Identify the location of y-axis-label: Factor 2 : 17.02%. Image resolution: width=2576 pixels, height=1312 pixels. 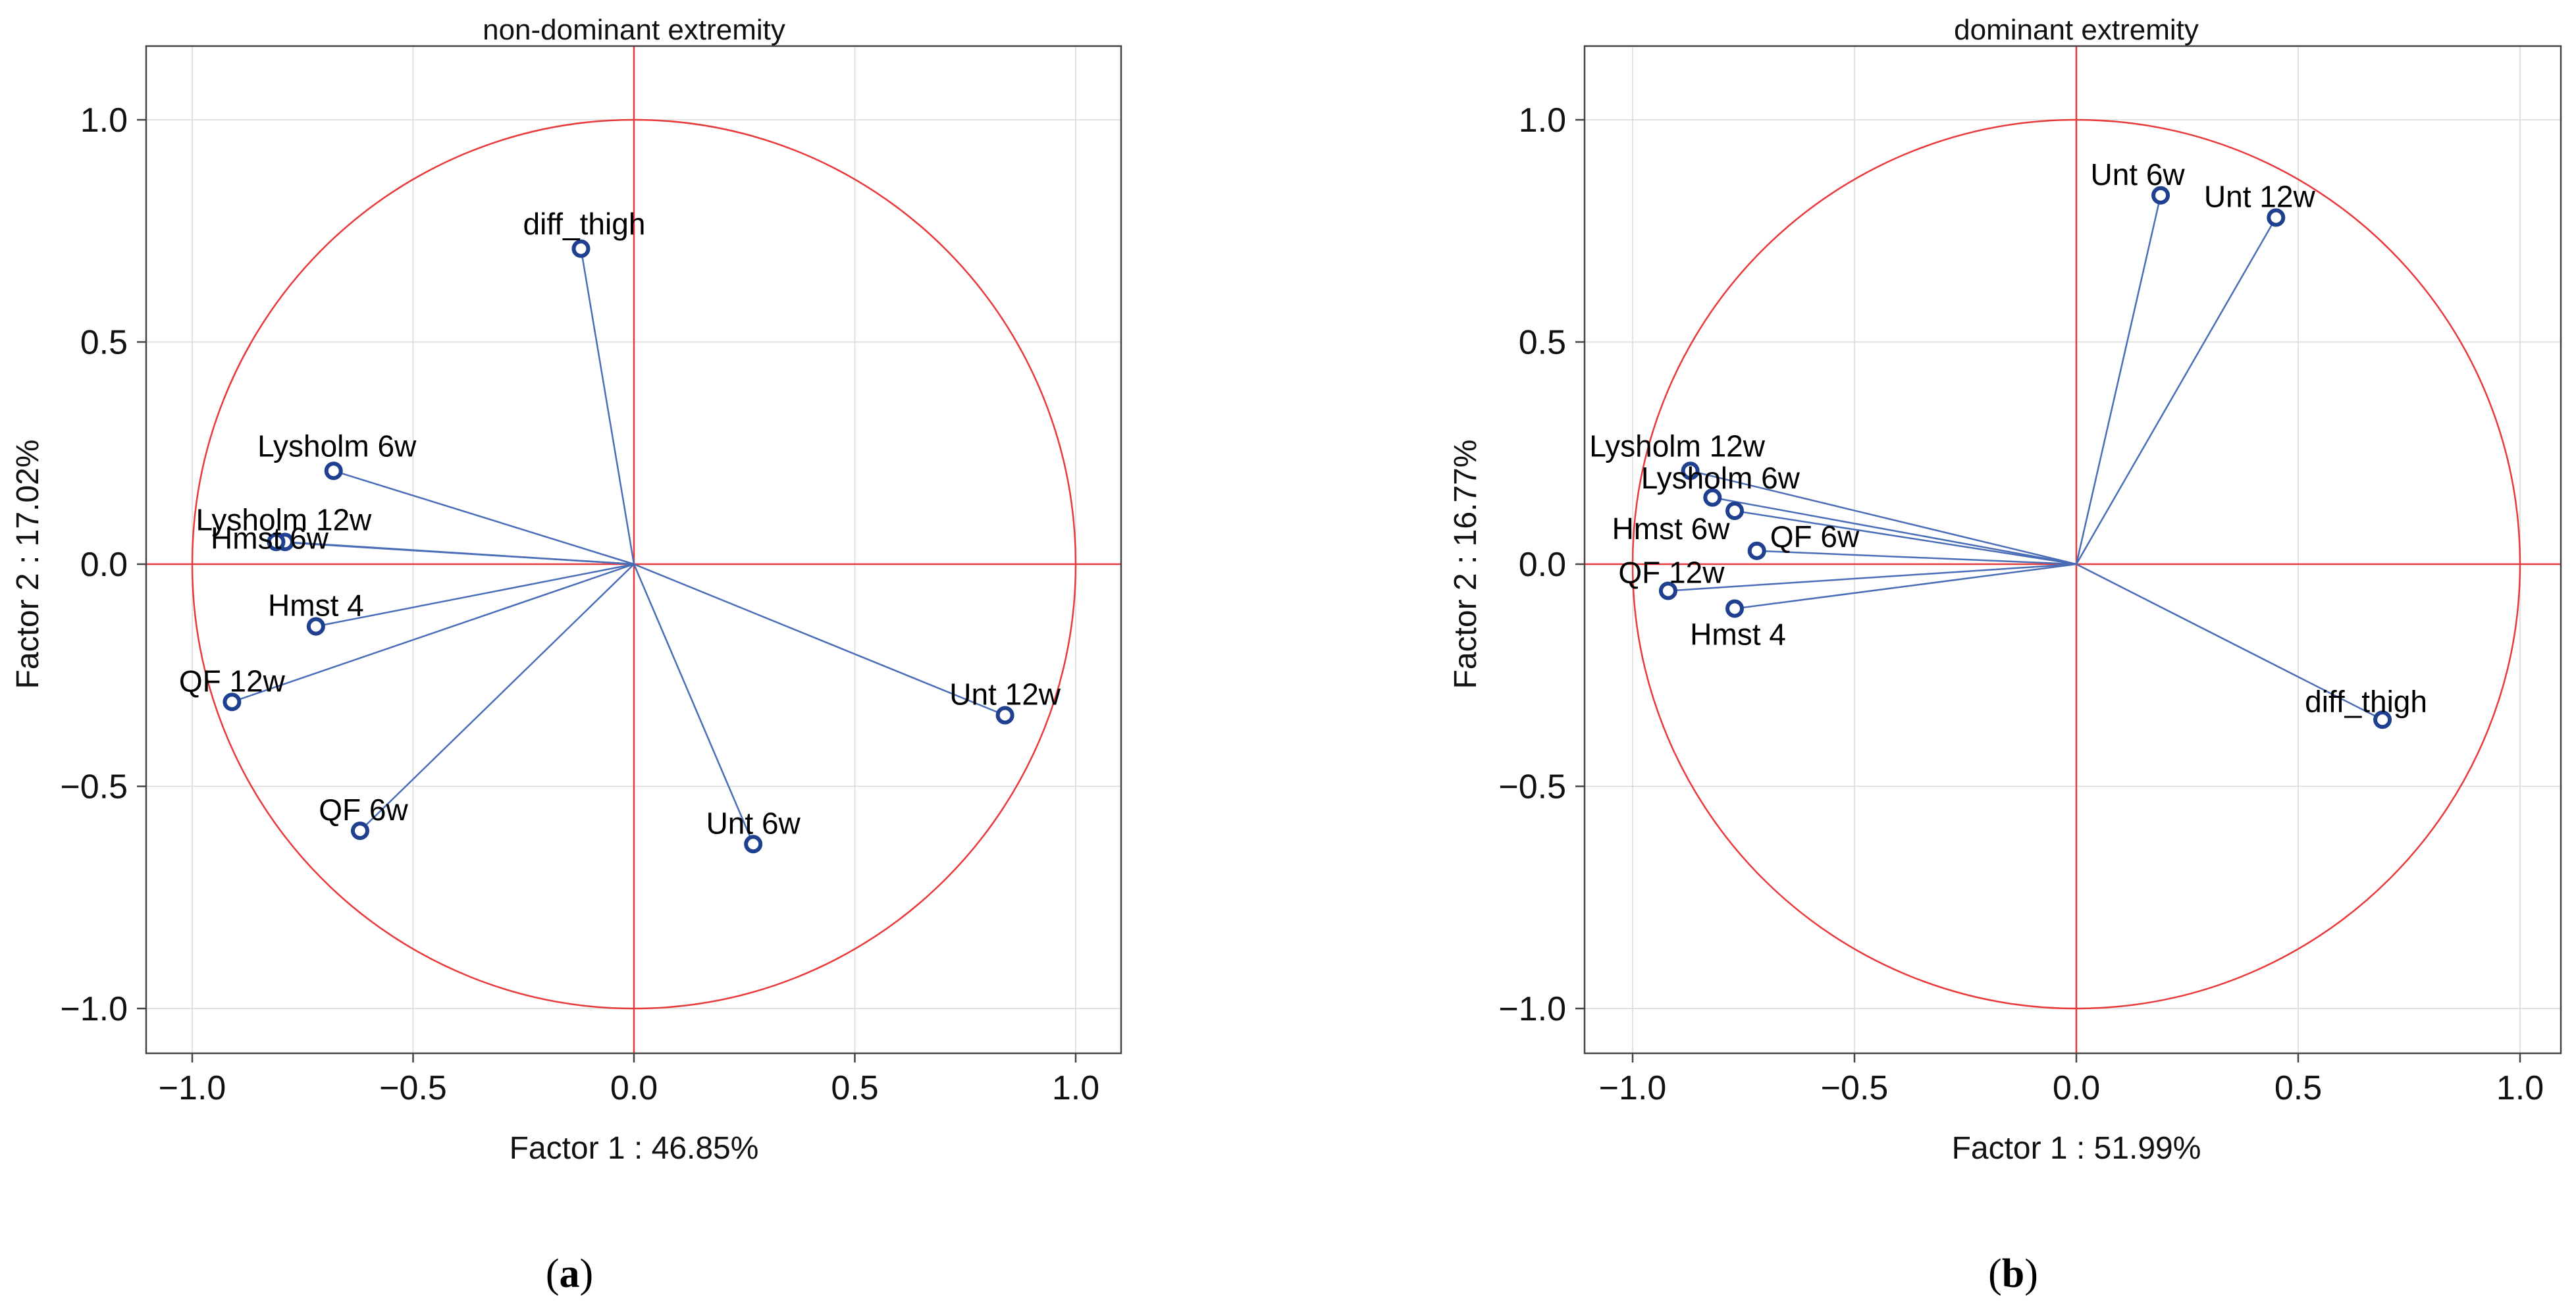
(28, 564).